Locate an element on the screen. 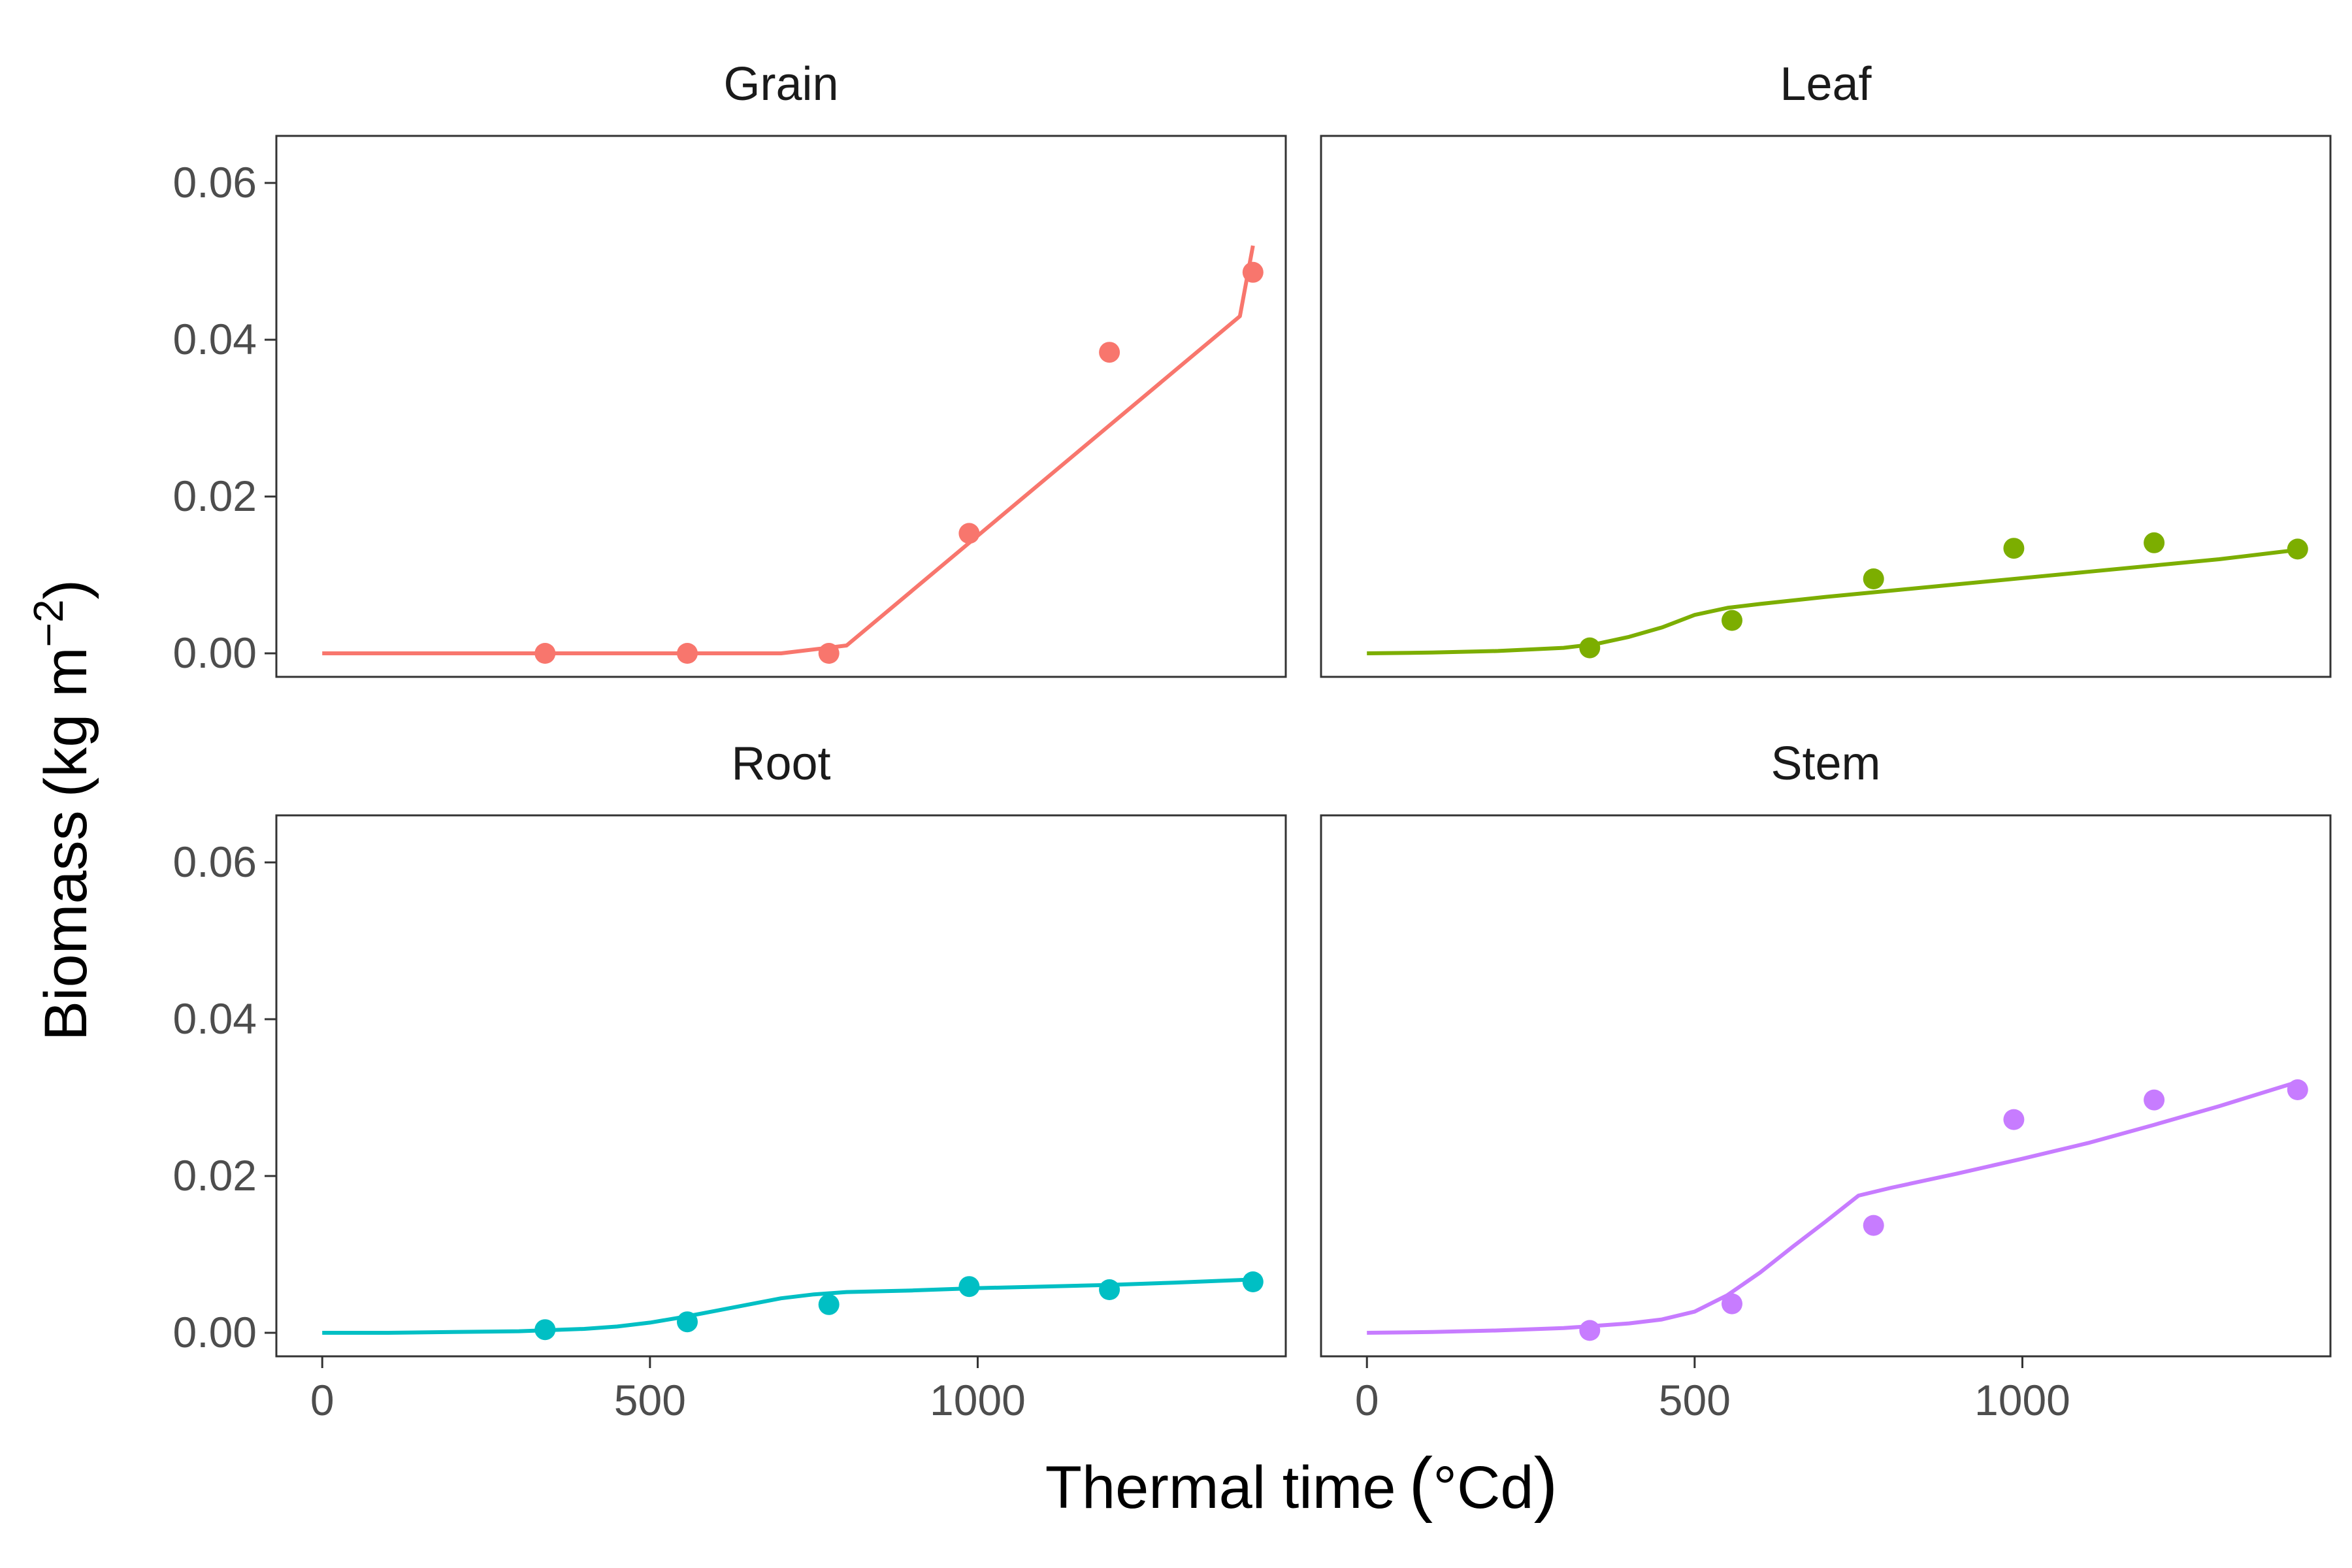 This screenshot has width=2352, height=1568. simulated-line-stem is located at coordinates (1832, 1207).